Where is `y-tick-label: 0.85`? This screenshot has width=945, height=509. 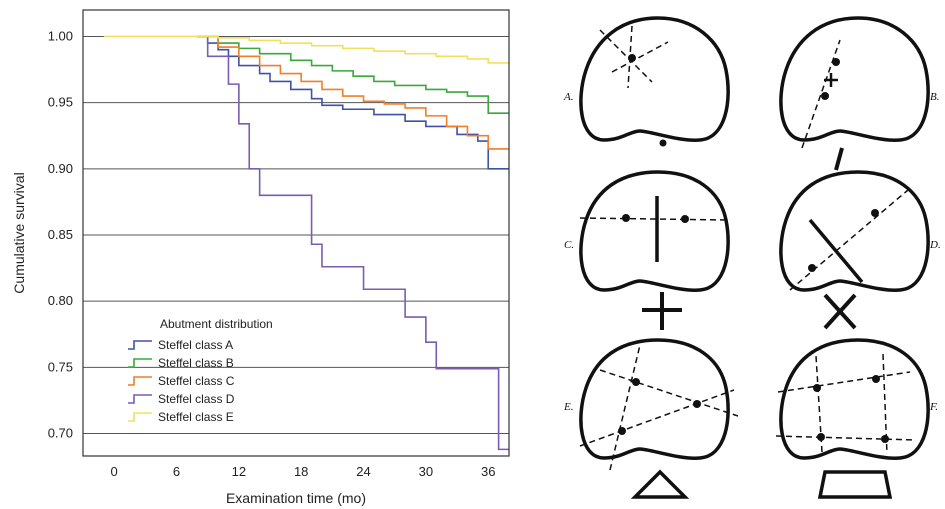 y-tick-label: 0.85 is located at coordinates (60, 234).